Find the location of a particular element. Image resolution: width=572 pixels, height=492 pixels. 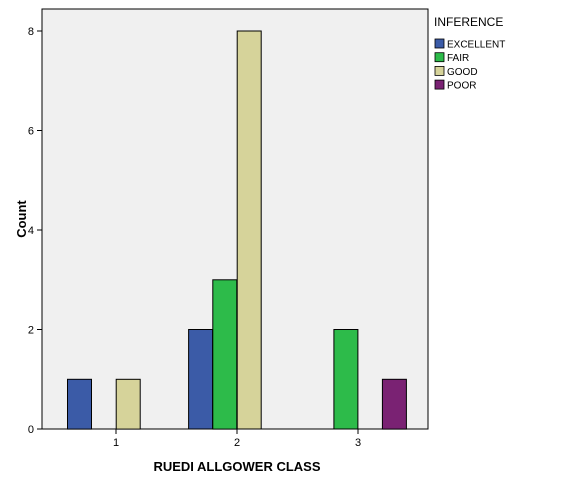

legend-label-fair: FAIR is located at coordinates (458, 58).